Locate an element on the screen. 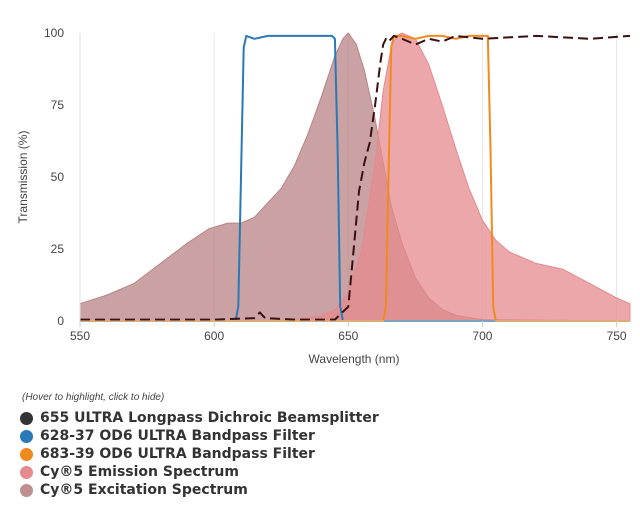 This screenshot has width=640, height=523. legend-label: Cy®5 Excitation Spectrum is located at coordinates (144, 490).